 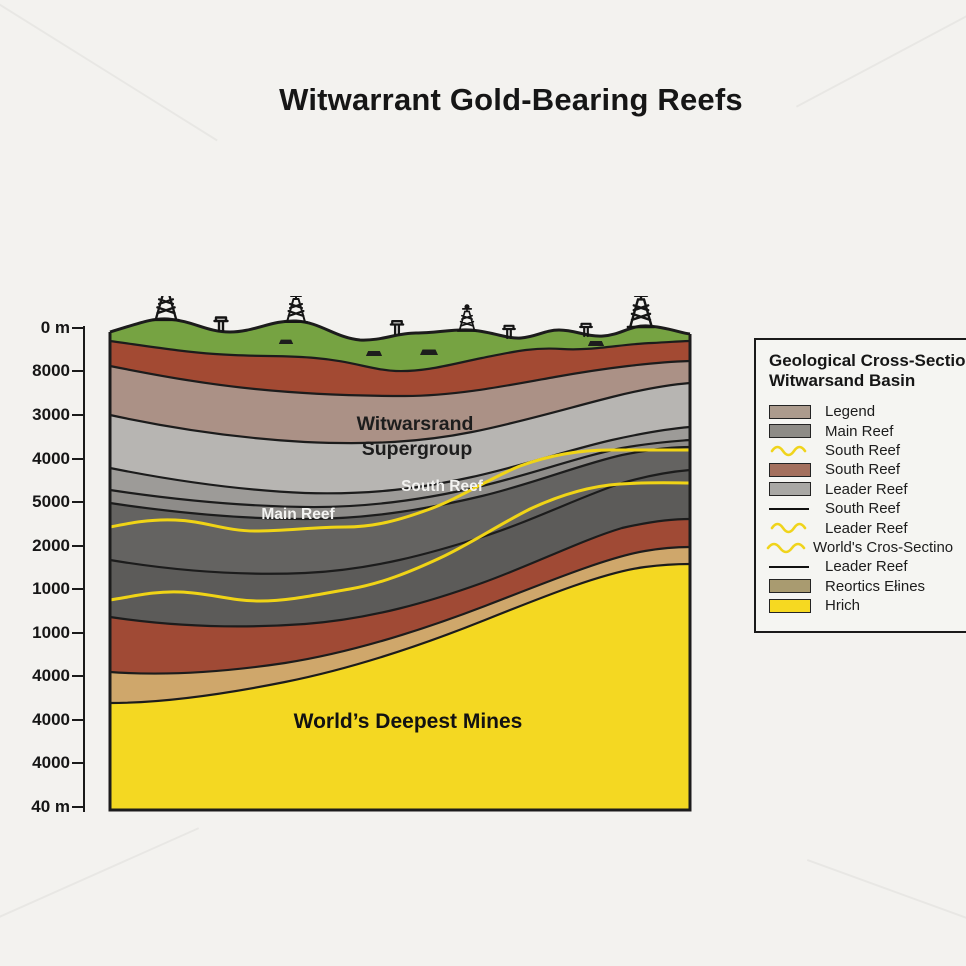 What do you see at coordinates (400, 542) in the screenshot?
I see `main-reef-line` at bounding box center [400, 542].